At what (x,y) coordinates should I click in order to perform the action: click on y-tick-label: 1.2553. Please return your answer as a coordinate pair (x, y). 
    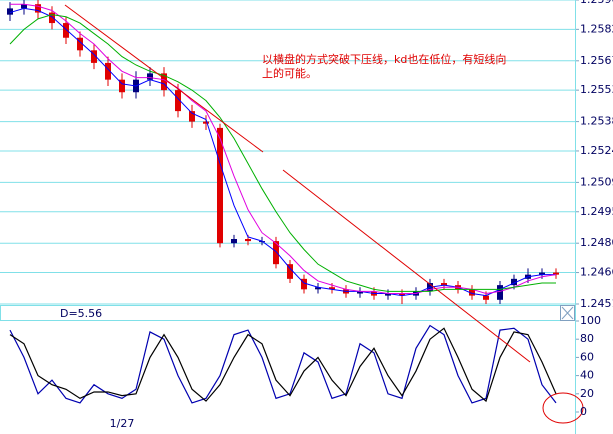
    Looking at the image, I should click on (596, 89).